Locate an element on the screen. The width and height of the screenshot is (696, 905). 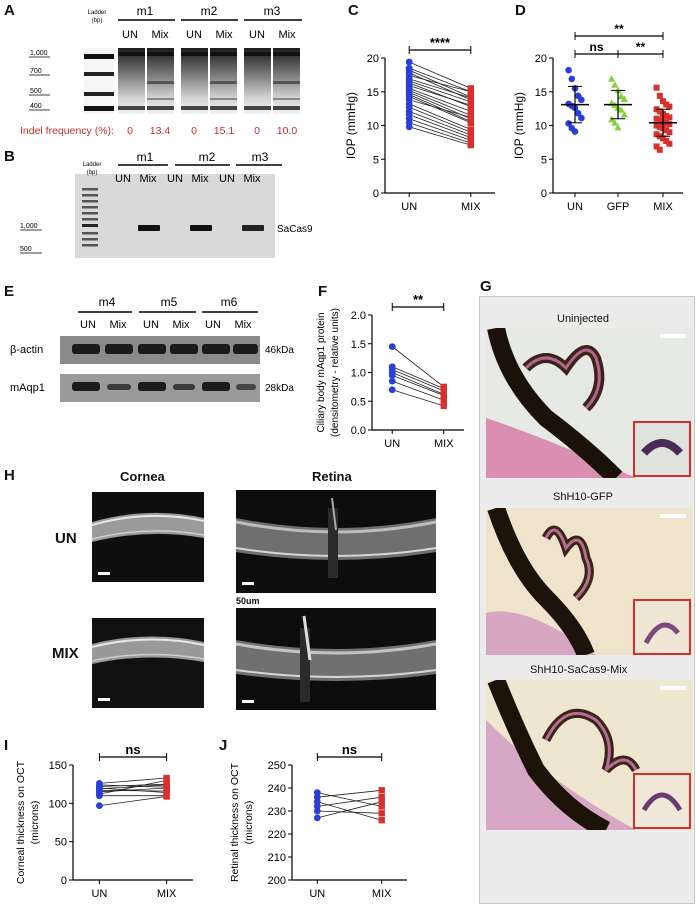
y-tick-label: 0.0 is located at coordinates (358, 431).